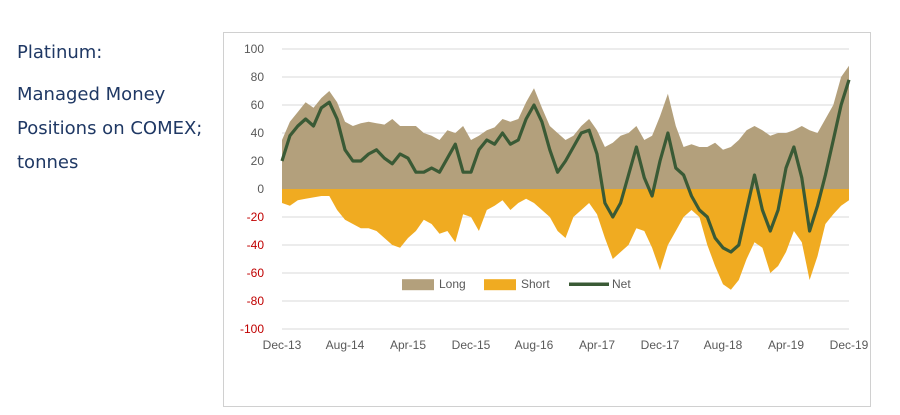 This screenshot has height=415, width=900. Describe the element at coordinates (110, 128) in the screenshot. I see `caption-line-2: Positions on COMEX;` at that location.